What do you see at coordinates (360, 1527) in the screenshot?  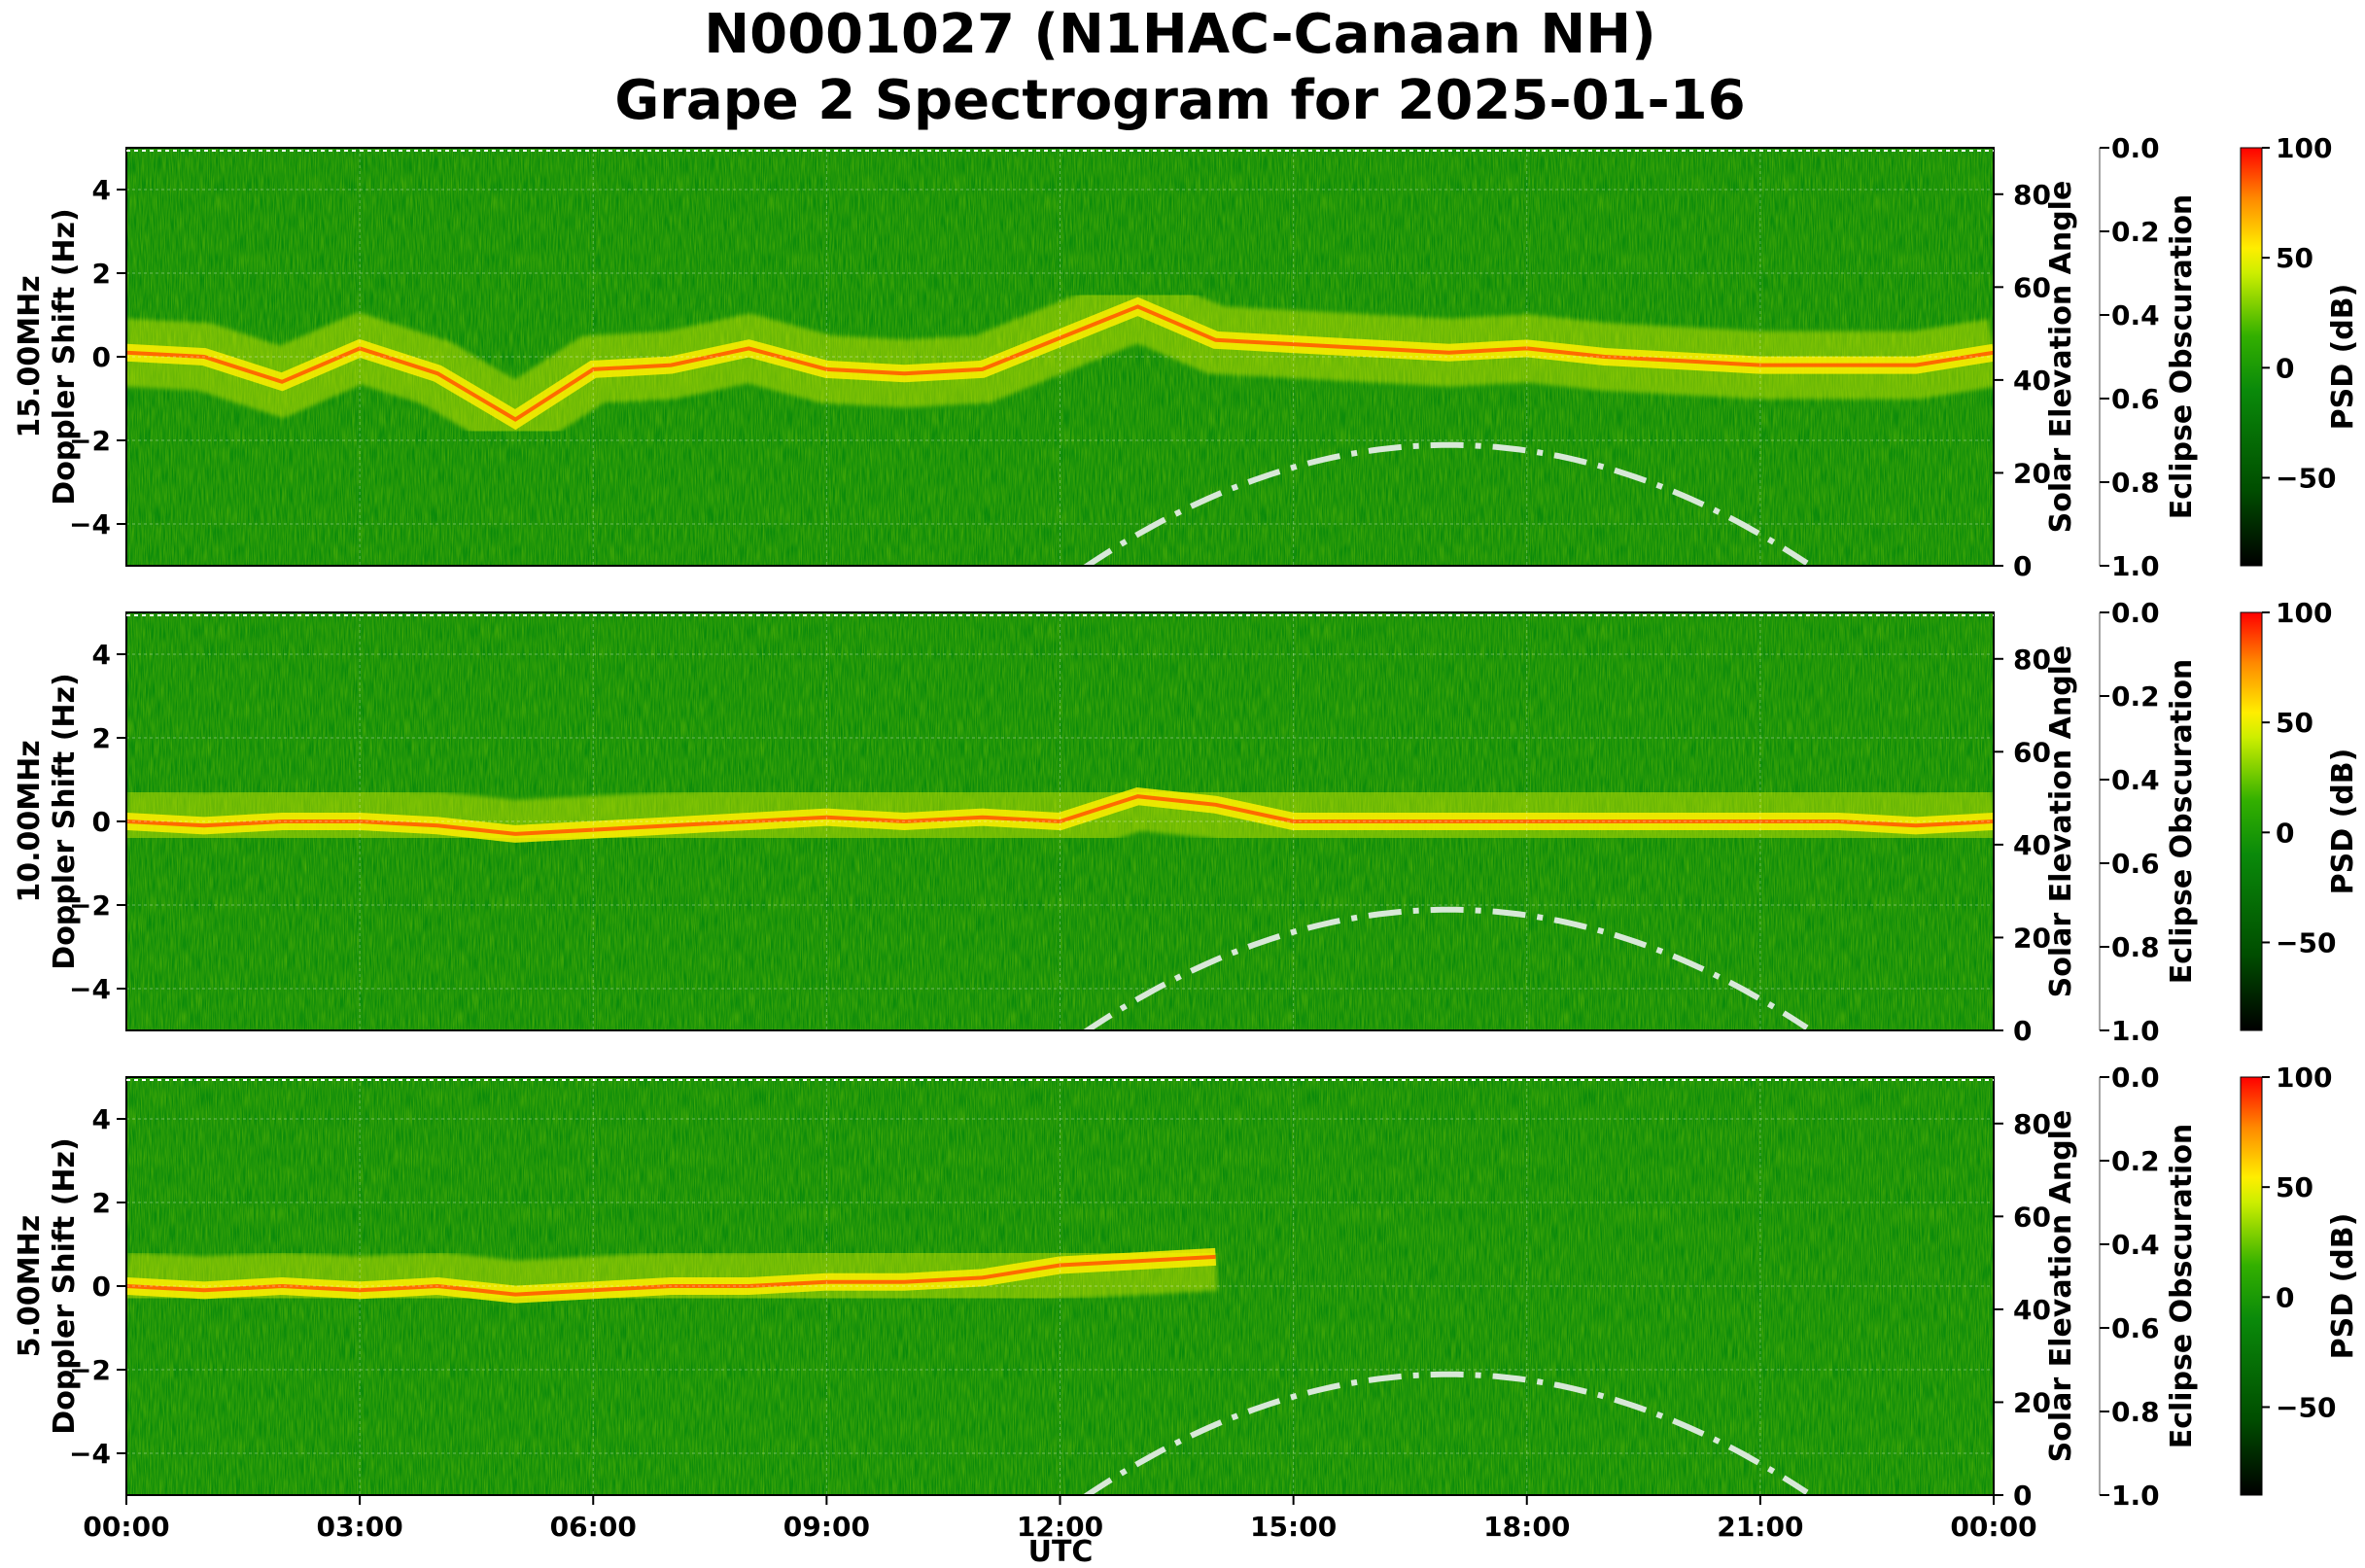 I see `x-tick-label: 03:00` at bounding box center [360, 1527].